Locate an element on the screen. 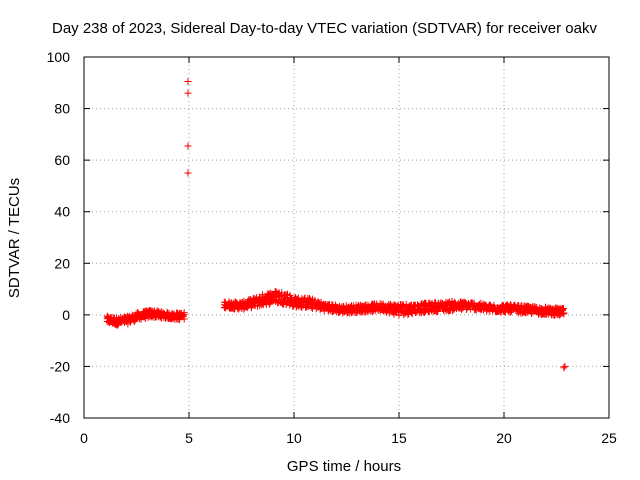  y-axis-label: SDTVAR / TECUs is located at coordinates (14, 238).